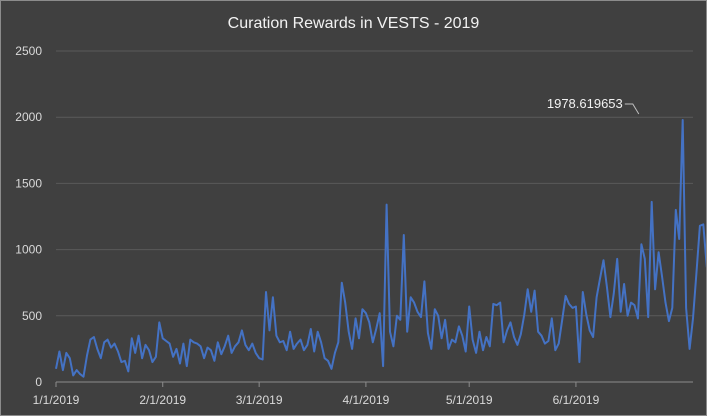 This screenshot has width=707, height=416. I want to click on x-tick-label: 5/1/2019, so click(469, 400).